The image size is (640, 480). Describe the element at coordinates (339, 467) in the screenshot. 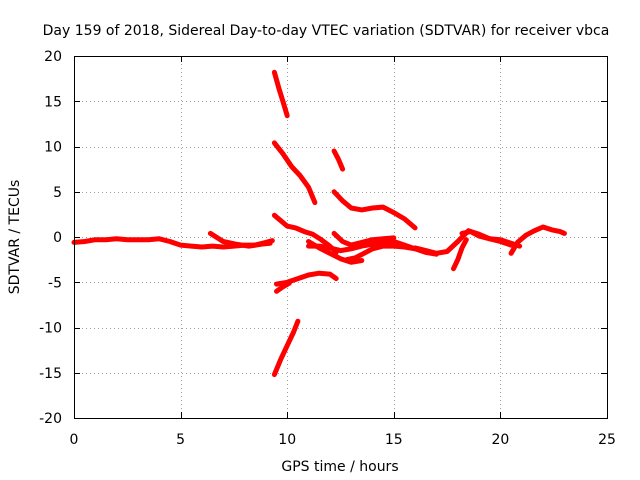

I see `x-axis-label: GPS time / hours` at that location.